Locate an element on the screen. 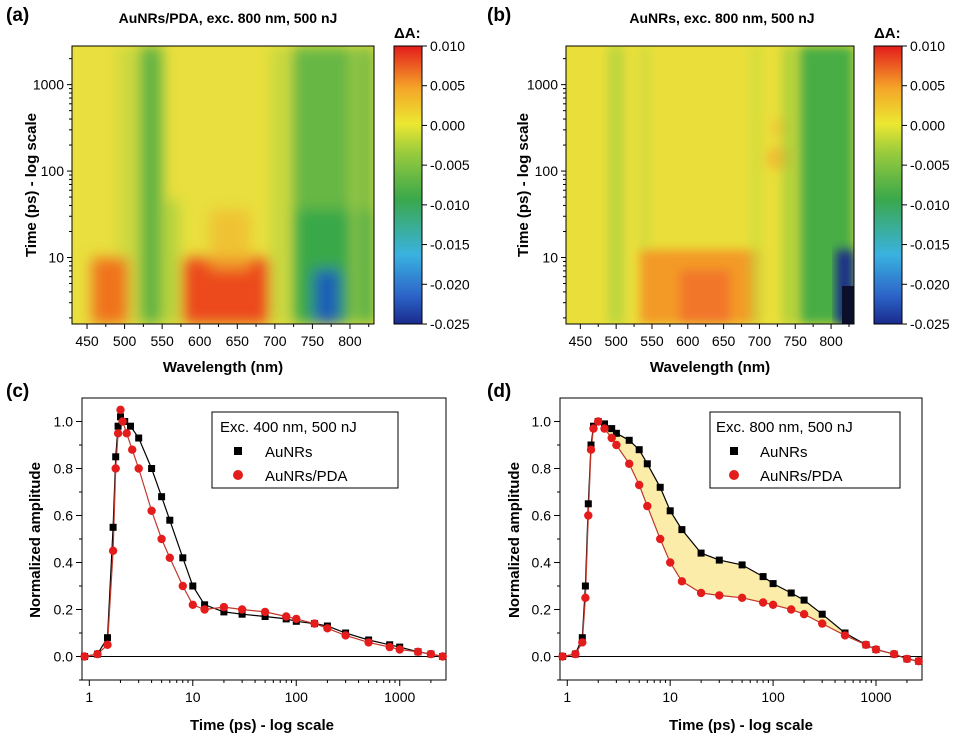 The height and width of the screenshot is (741, 959). x-tick-label: 1 is located at coordinates (89, 697).